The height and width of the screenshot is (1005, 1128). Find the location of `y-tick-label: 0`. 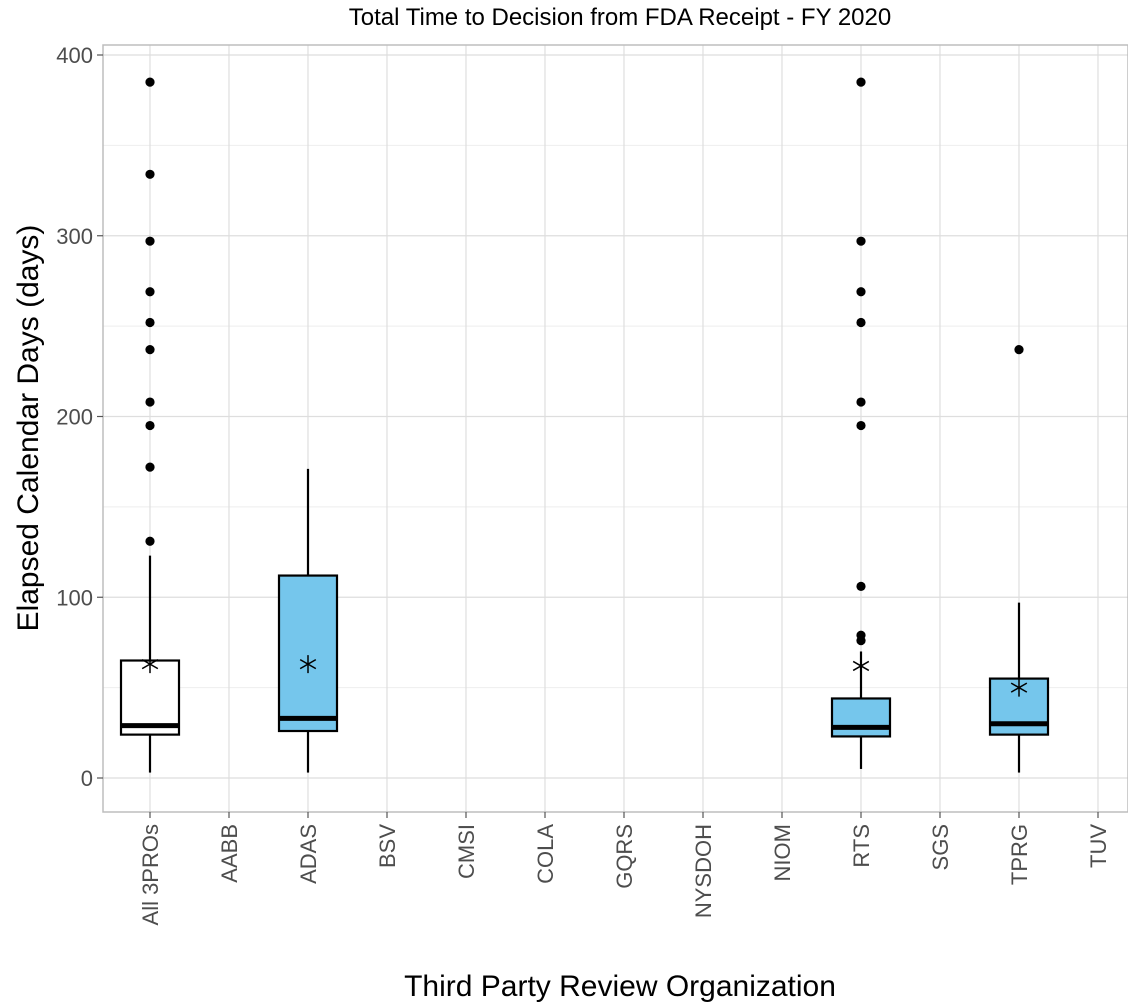

y-tick-label: 0 is located at coordinates (87, 778).